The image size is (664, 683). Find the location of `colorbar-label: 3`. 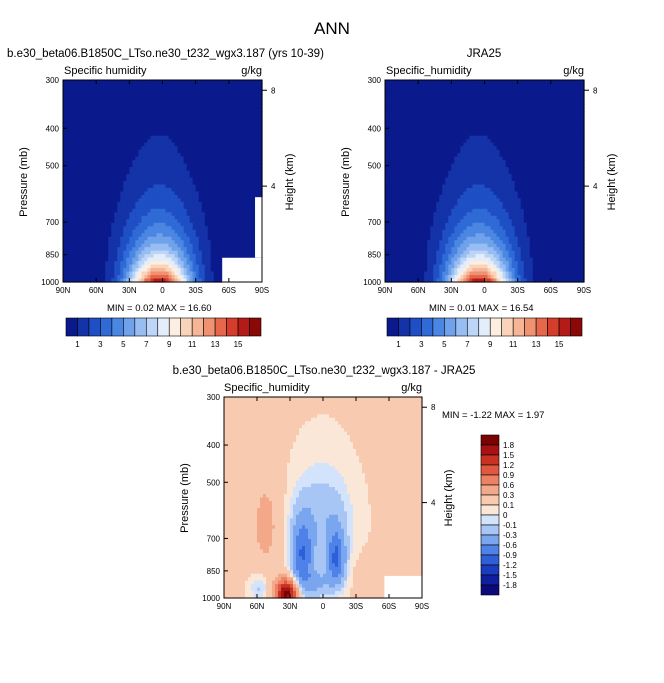

colorbar-label: 3 is located at coordinates (100, 344).